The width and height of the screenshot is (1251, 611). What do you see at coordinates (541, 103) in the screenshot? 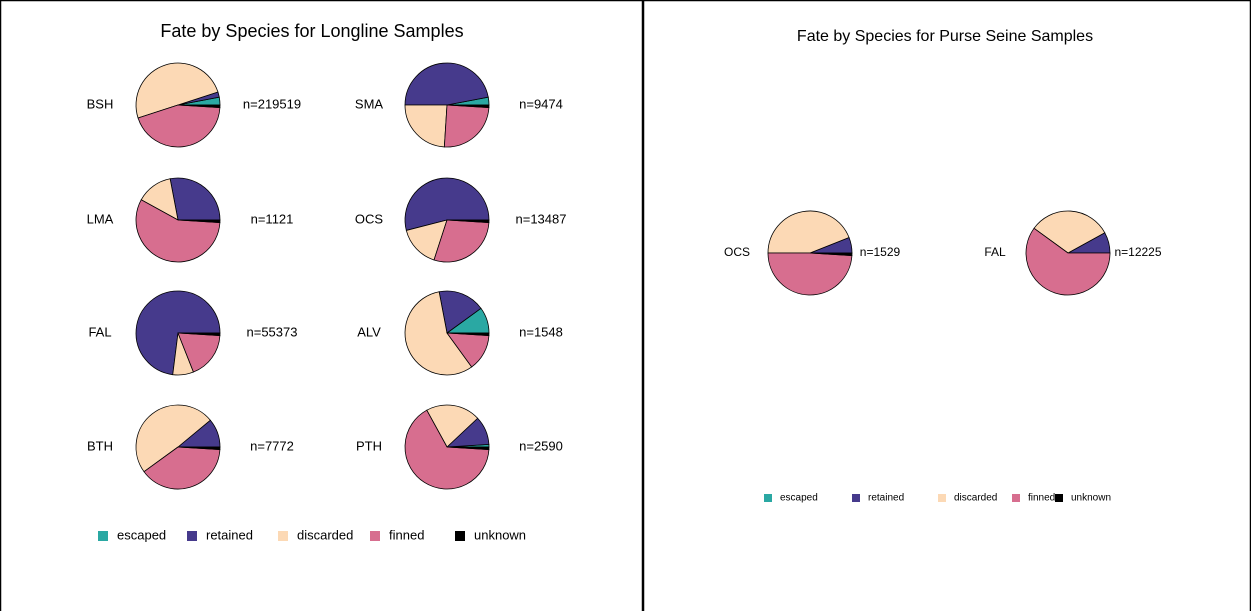
I see `sample-size: n=9474` at bounding box center [541, 103].